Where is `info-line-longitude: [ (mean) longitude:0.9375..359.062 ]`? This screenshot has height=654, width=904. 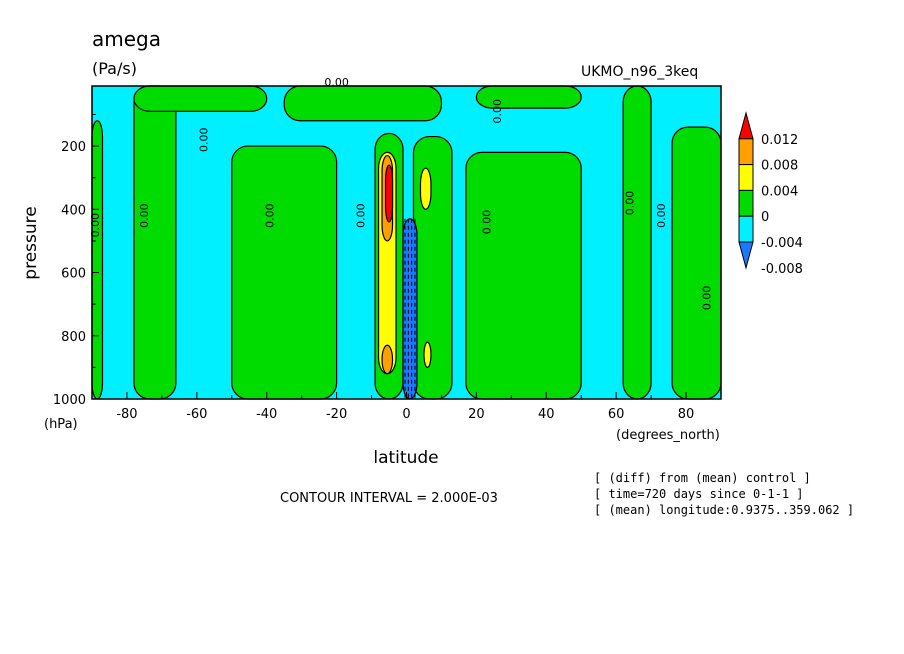 info-line-longitude: [ (mean) longitude:0.9375..359.062 ] is located at coordinates (724, 510).